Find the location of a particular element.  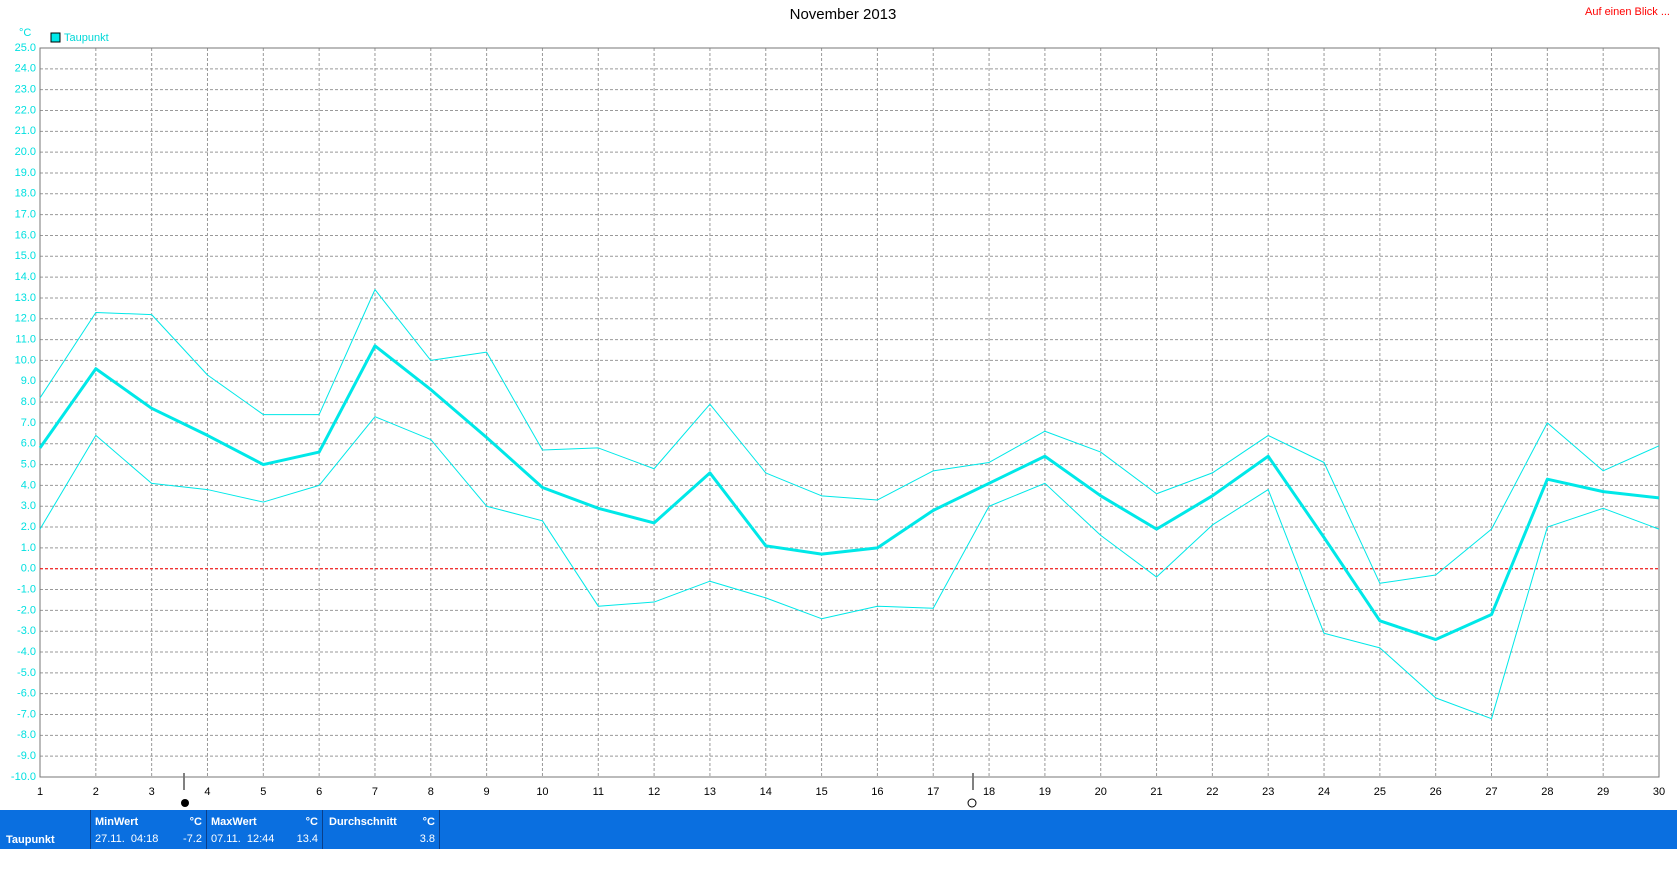

y-tick-label: 4.0 is located at coordinates (28, 485).